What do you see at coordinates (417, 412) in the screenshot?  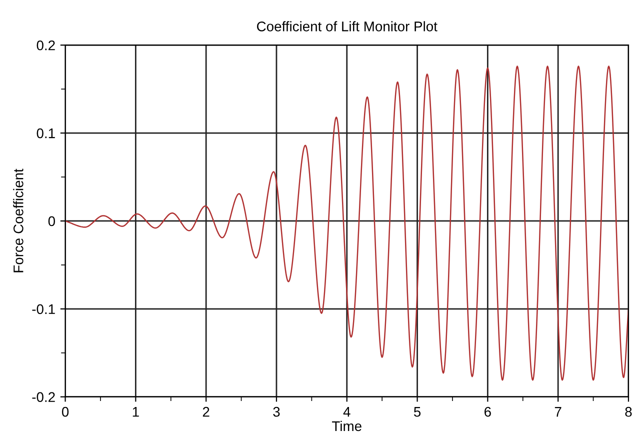 I see `x-tick-label: 5` at bounding box center [417, 412].